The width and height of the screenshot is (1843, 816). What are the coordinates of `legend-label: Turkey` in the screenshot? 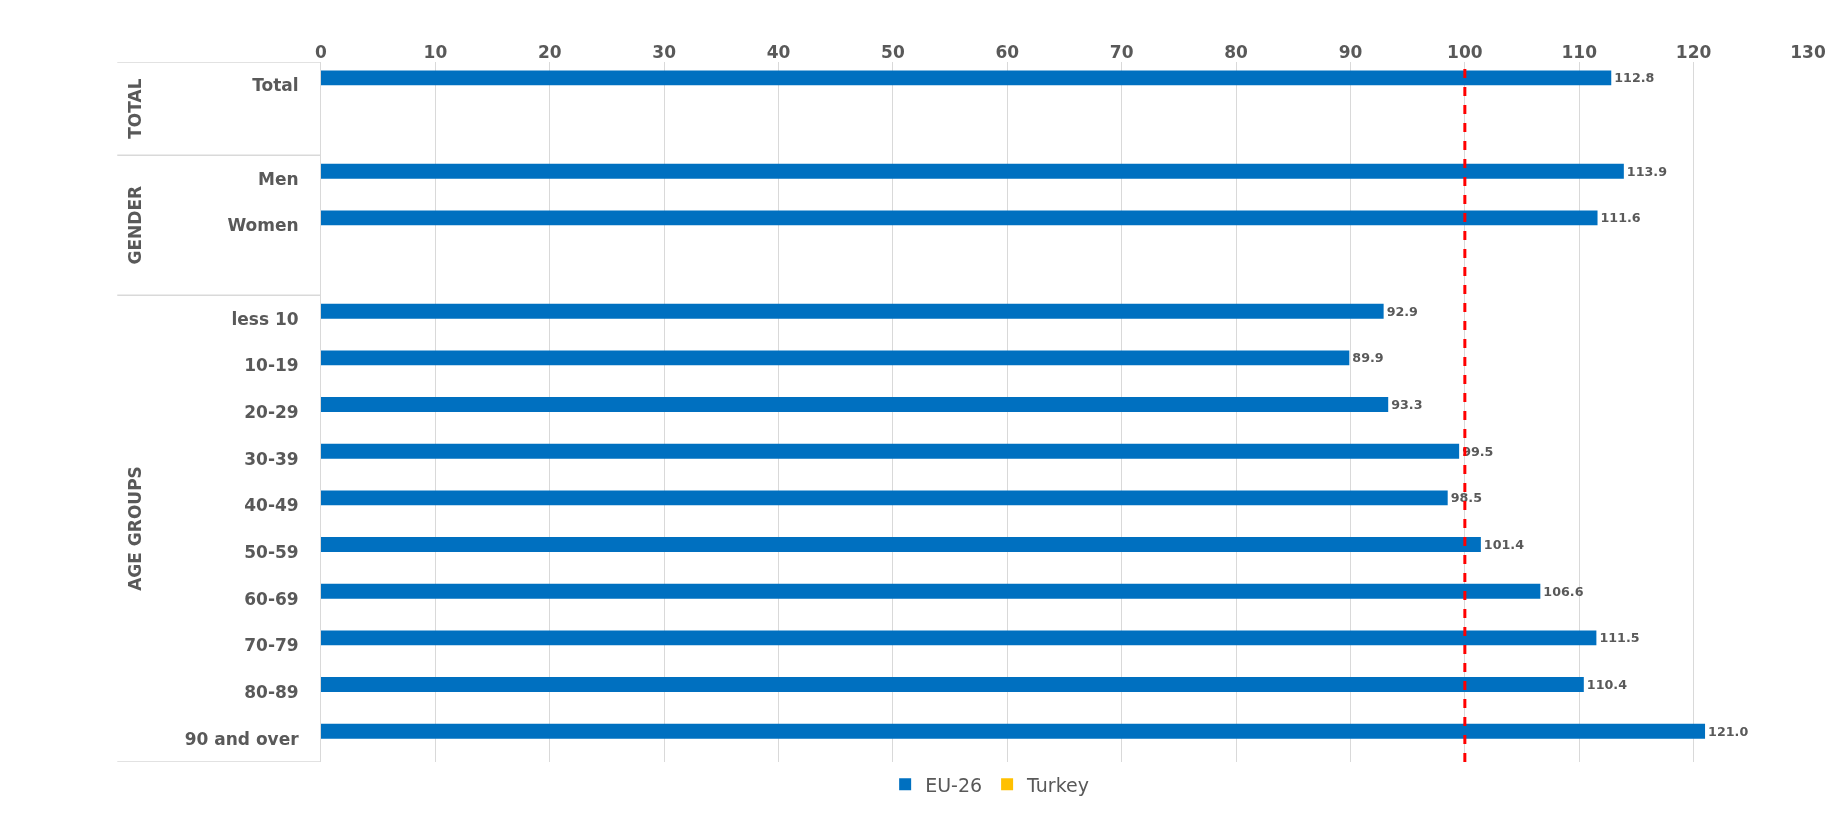 It's located at (1057, 784).